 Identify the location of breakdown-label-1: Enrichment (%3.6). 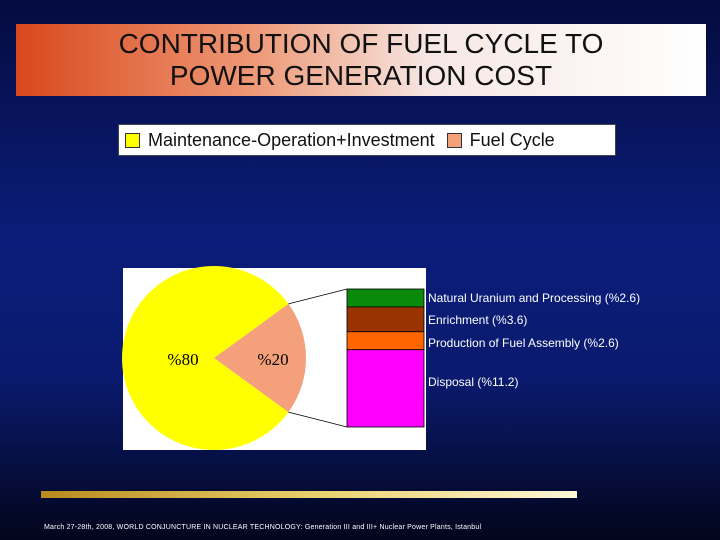
(477, 320).